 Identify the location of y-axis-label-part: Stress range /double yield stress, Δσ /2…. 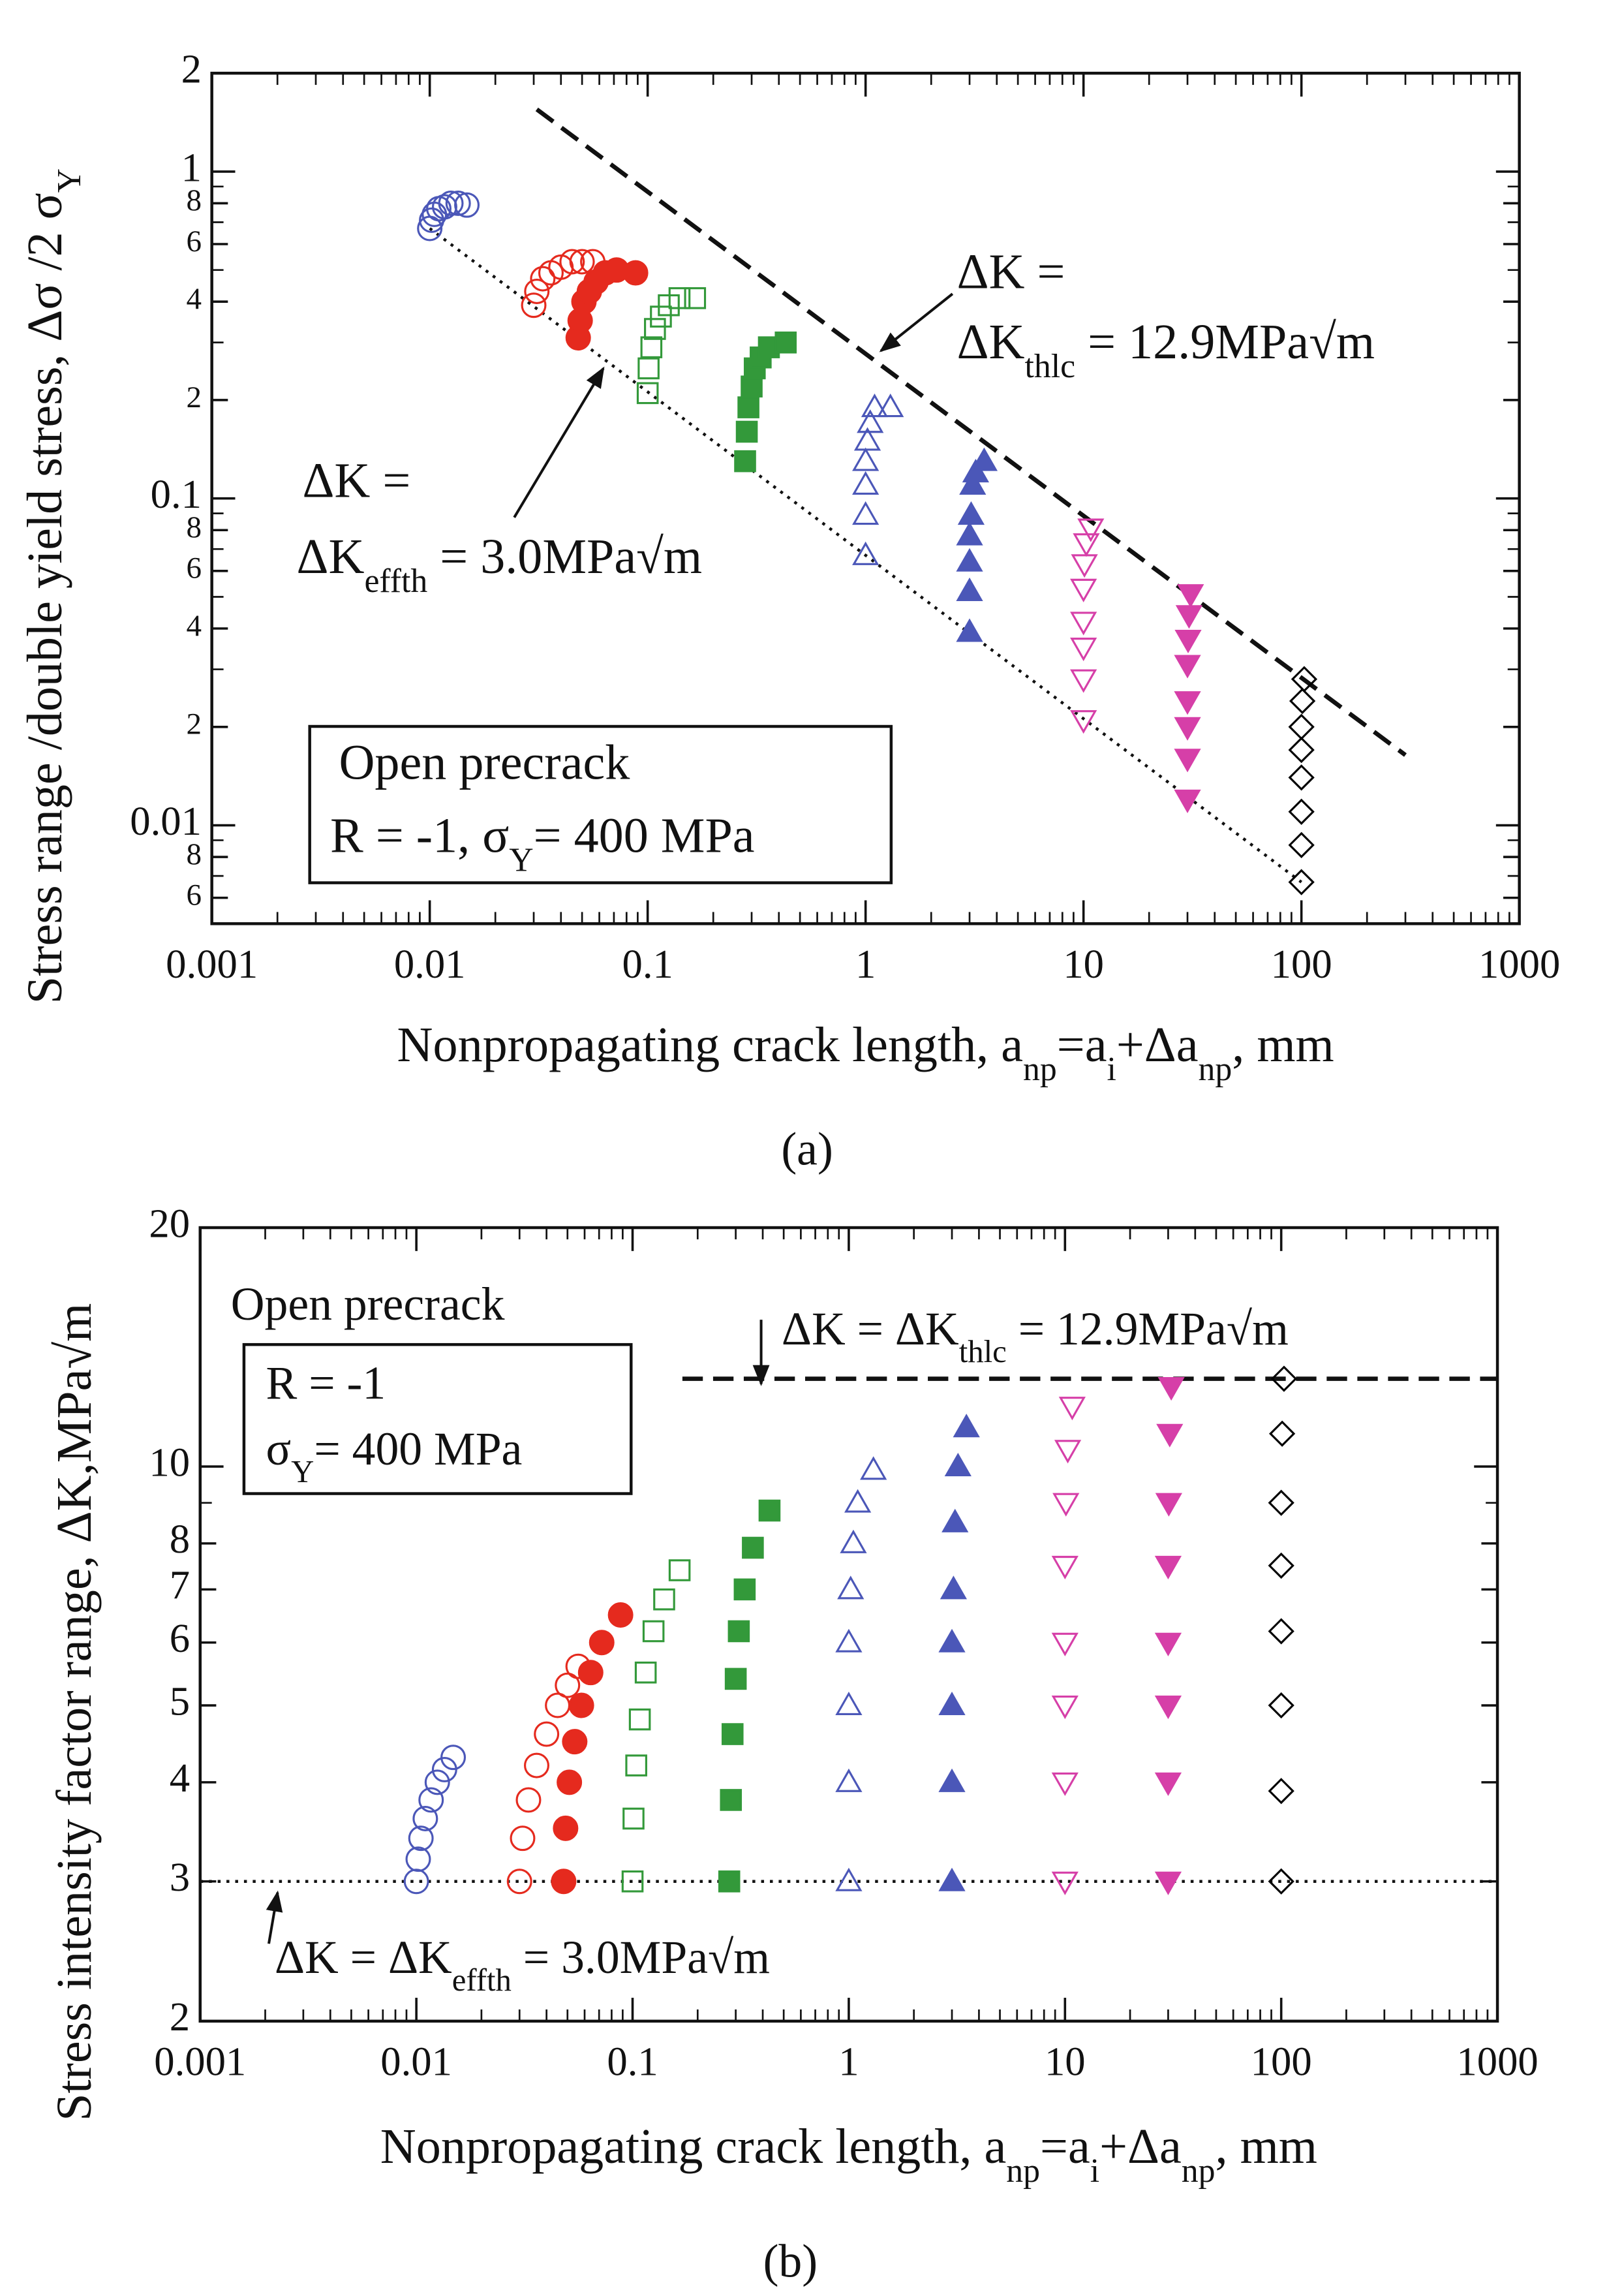
(45, 598).